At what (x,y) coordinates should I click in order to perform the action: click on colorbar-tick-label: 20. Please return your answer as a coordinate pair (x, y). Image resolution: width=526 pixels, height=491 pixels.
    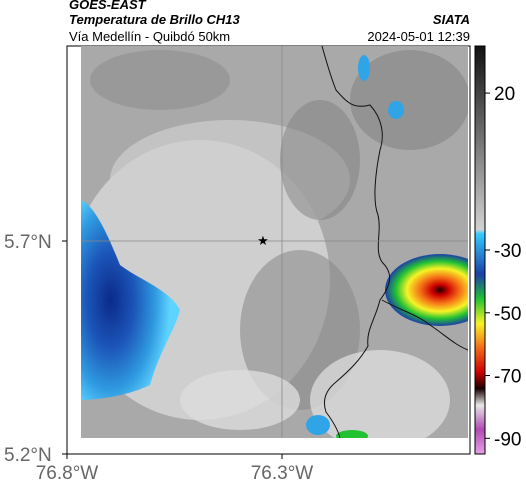
    Looking at the image, I should click on (504, 94).